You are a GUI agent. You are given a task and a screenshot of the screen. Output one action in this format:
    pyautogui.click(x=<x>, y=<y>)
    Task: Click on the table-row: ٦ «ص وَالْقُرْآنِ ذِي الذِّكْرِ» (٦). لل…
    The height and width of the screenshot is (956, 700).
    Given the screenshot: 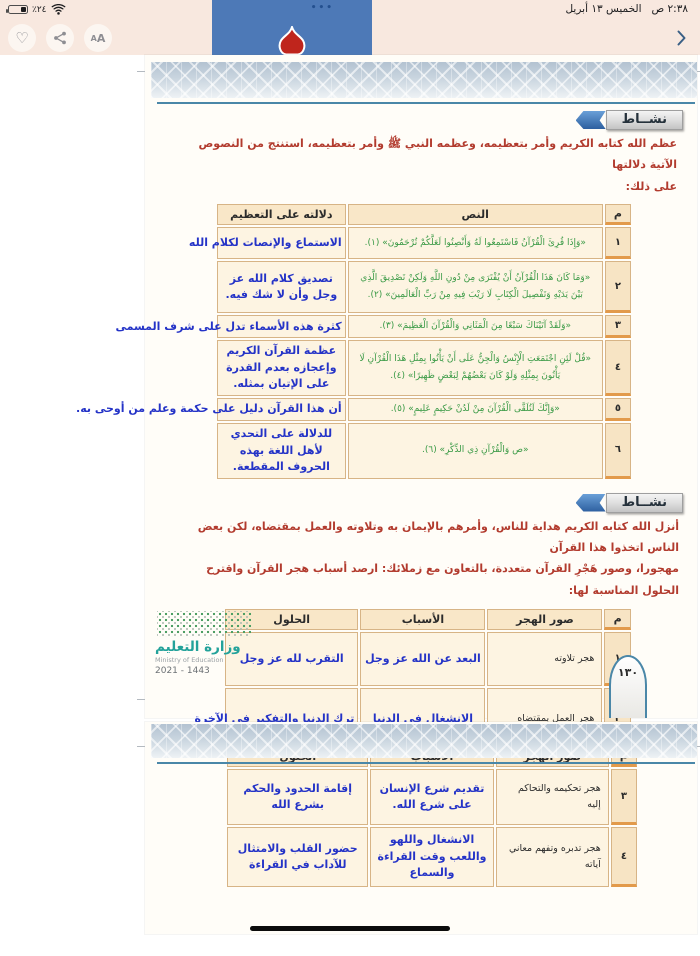 What is the action you would take?
    pyautogui.click(x=424, y=451)
    